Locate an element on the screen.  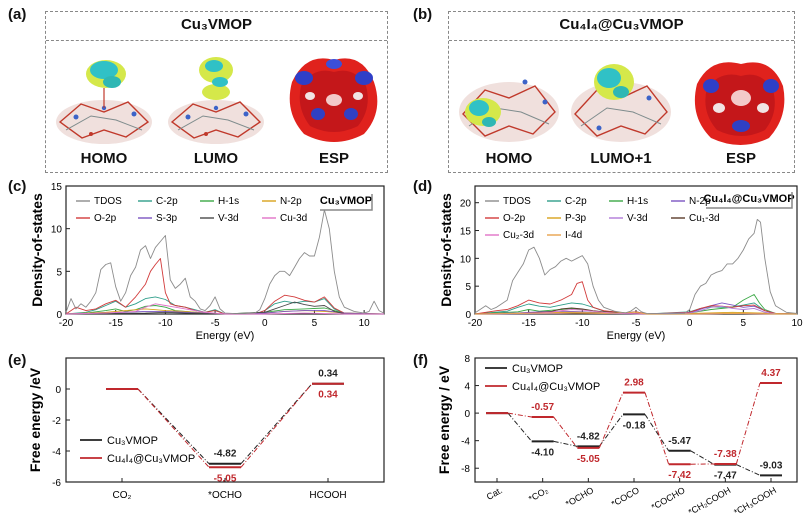
y-axis-label: Density-of-states is located at coordinates (446, 250).